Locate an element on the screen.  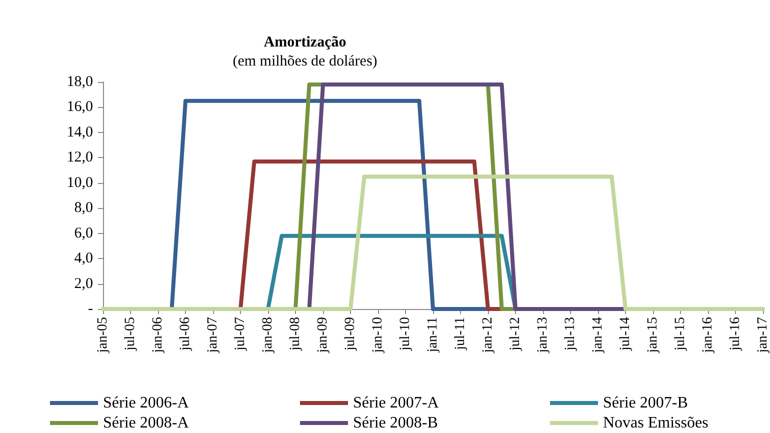
legend-label: Série 2008-B is located at coordinates (395, 423).